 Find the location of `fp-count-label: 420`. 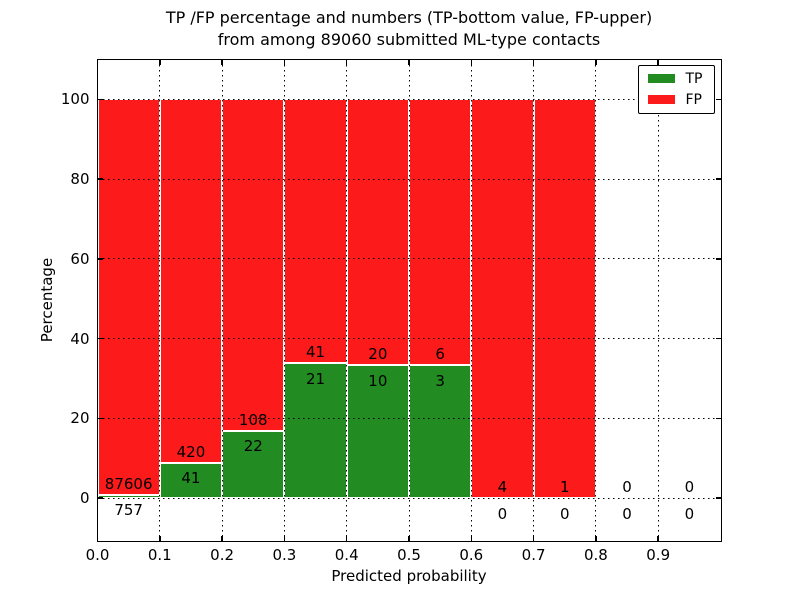

fp-count-label: 420 is located at coordinates (191, 451).